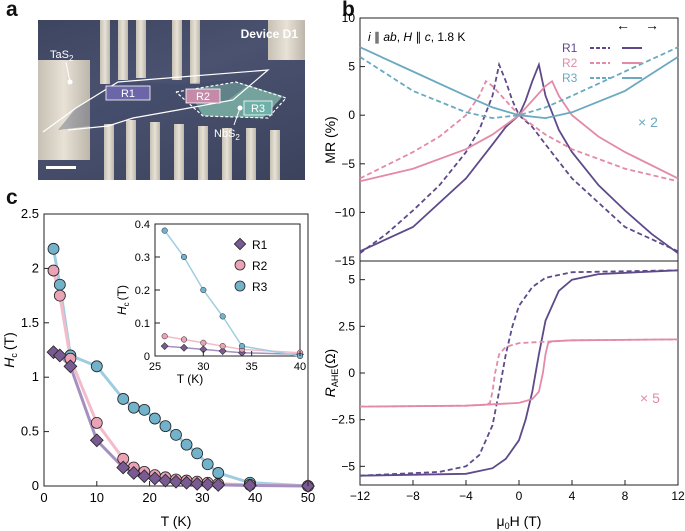 This screenshot has width=685, height=531. I want to click on y-tick-label: 1.5, so click(30, 322).